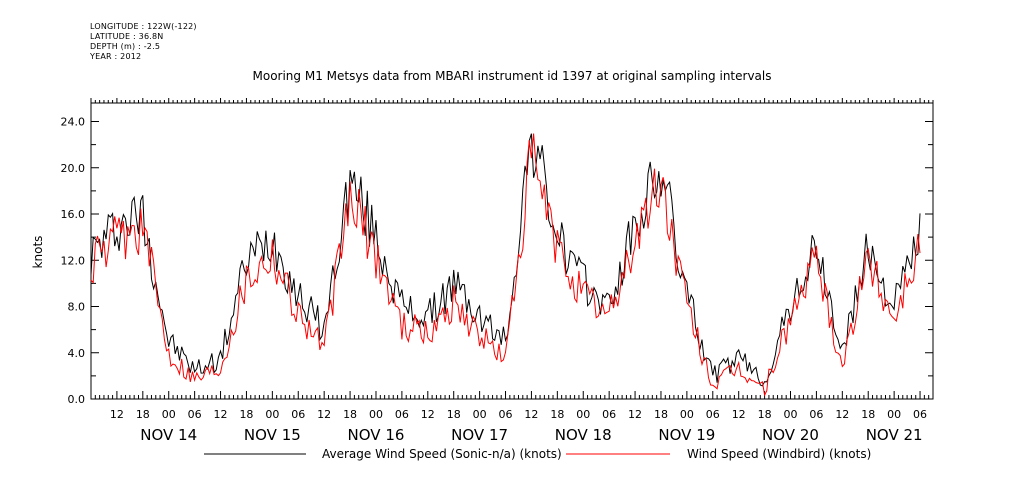 Image resolution: width=1009 pixels, height=504 pixels. I want to click on x-tick-day-label: NOV 20, so click(790, 435).